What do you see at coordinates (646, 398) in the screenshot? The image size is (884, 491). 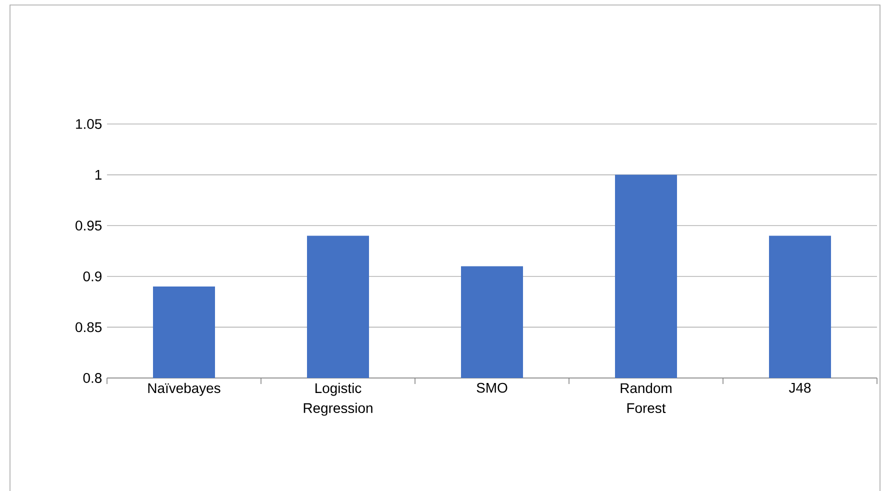 I see `x-tick-label: Random Forest` at bounding box center [646, 398].